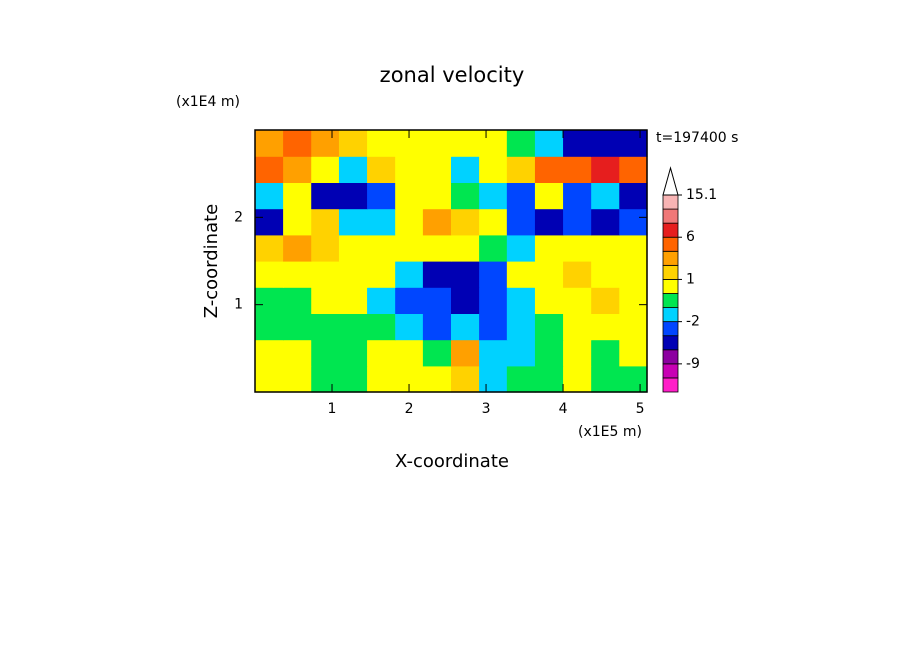 Image resolution: width=904 pixels, height=654 pixels. What do you see at coordinates (238, 305) in the screenshot?
I see `y-tick-label: 1` at bounding box center [238, 305].